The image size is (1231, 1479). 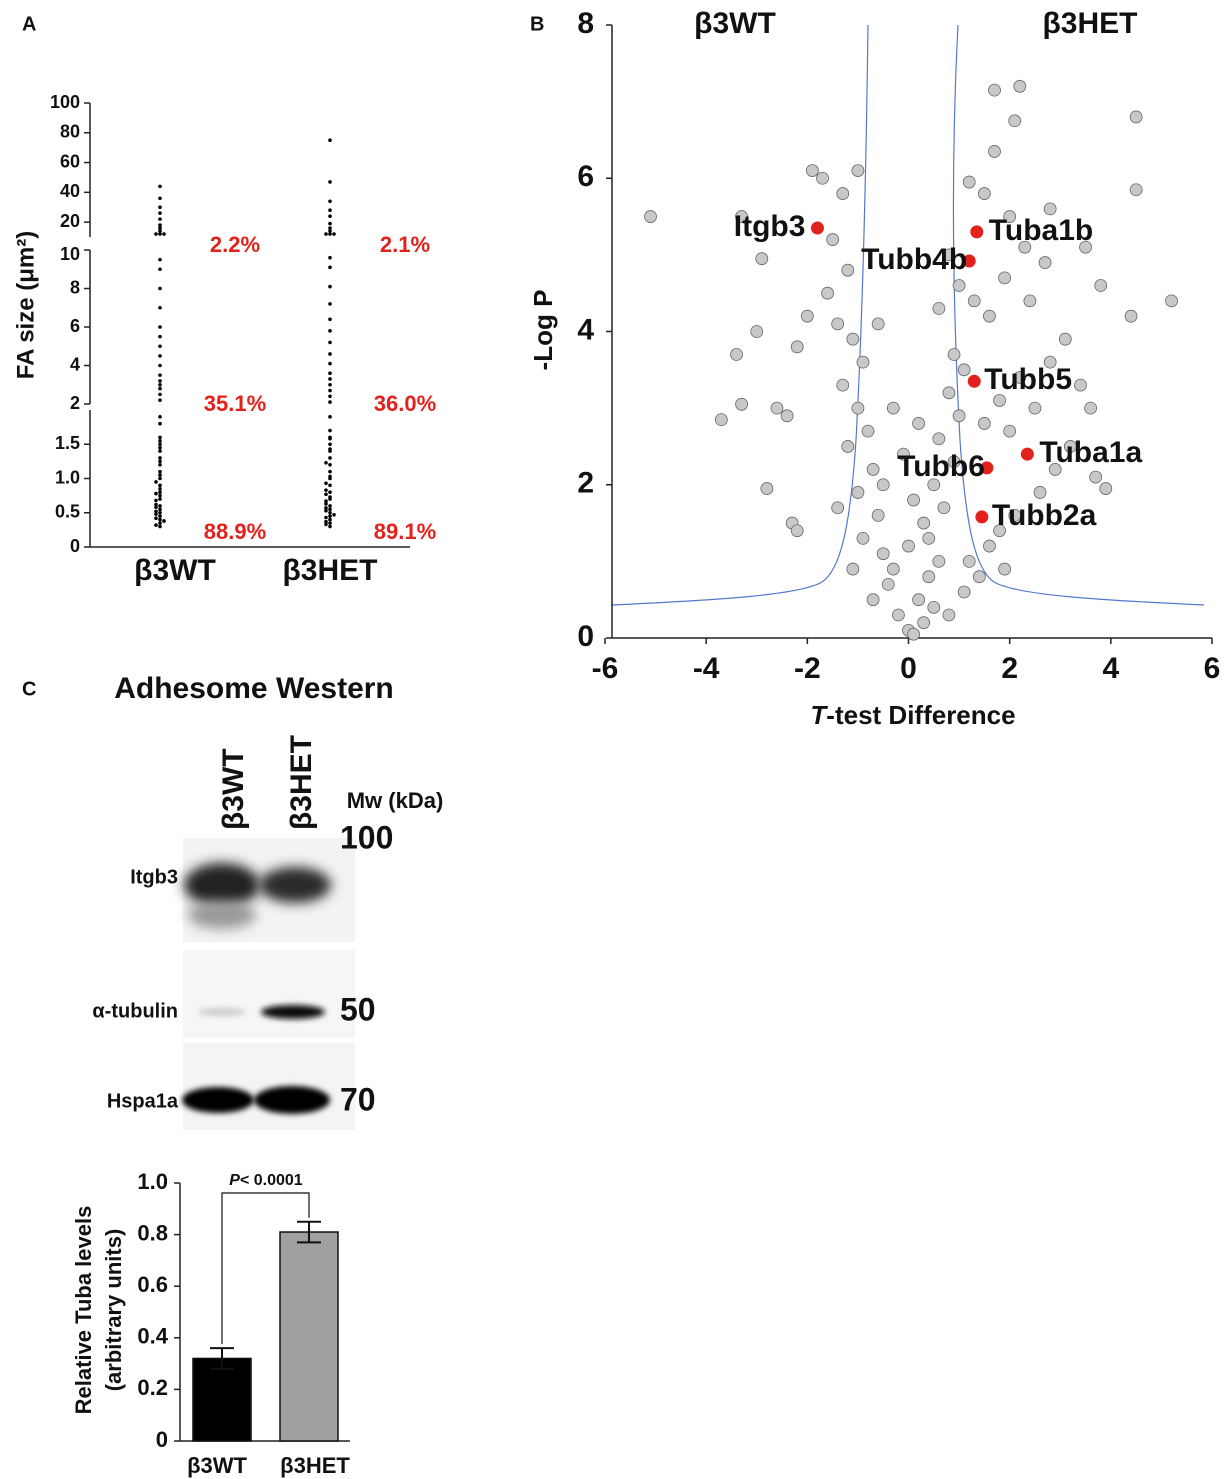 What do you see at coordinates (605, 668) in the screenshot?
I see `x-tick-label: -6` at bounding box center [605, 668].